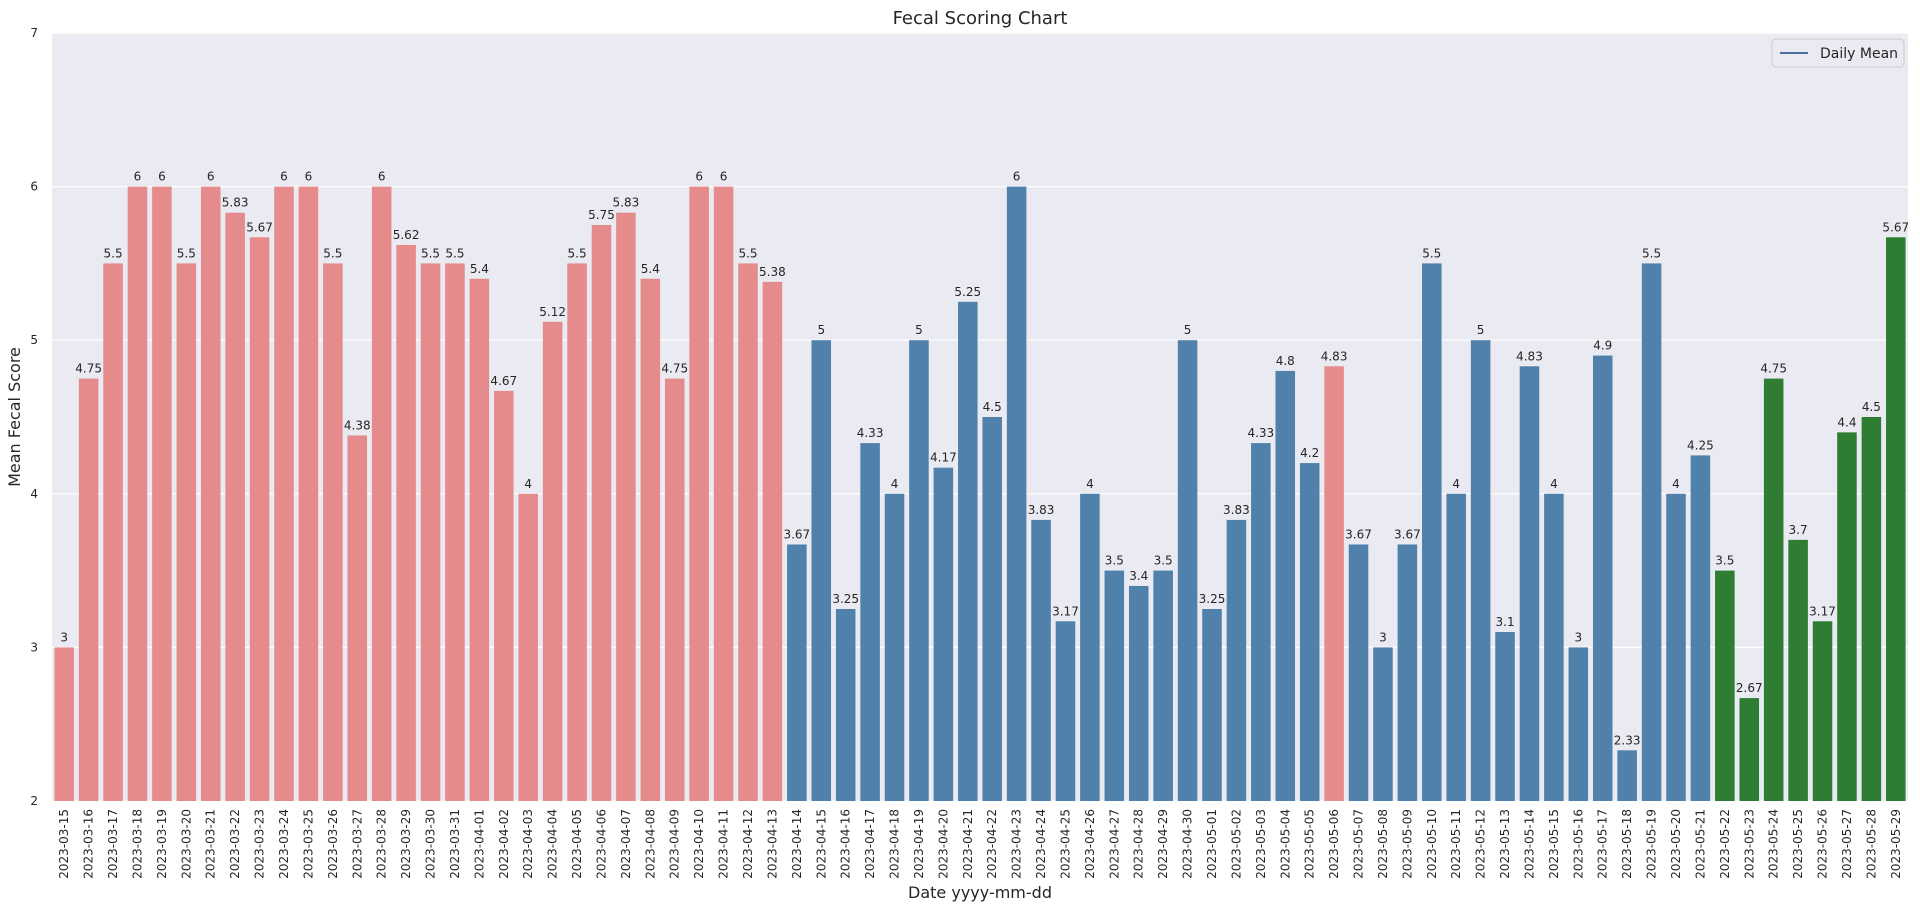 The image size is (1920, 910). I want to click on x-tick-label: 2023-05-01, so click(1212, 844).